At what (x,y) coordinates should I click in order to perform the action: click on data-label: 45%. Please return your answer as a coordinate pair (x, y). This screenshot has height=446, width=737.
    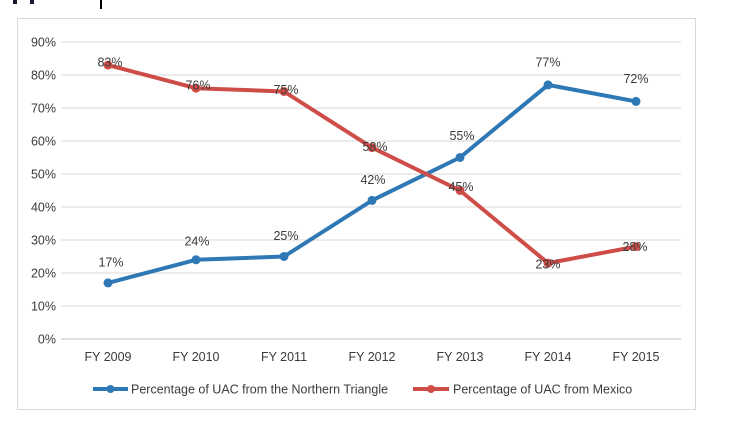
    Looking at the image, I should click on (460, 187).